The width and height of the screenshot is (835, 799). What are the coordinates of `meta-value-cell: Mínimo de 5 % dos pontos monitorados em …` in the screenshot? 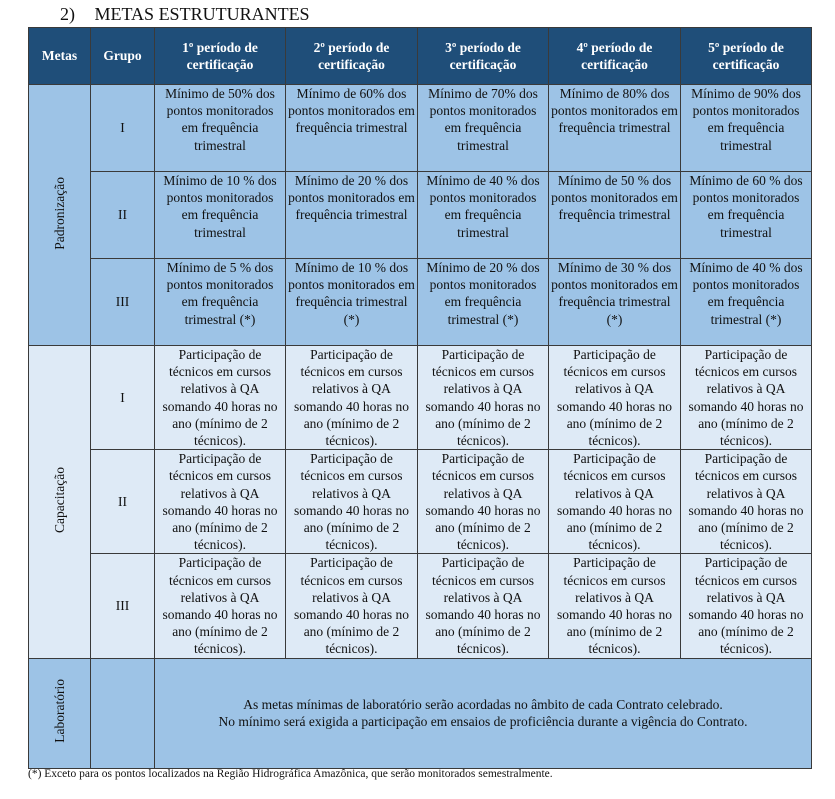 It's located at (220, 302).